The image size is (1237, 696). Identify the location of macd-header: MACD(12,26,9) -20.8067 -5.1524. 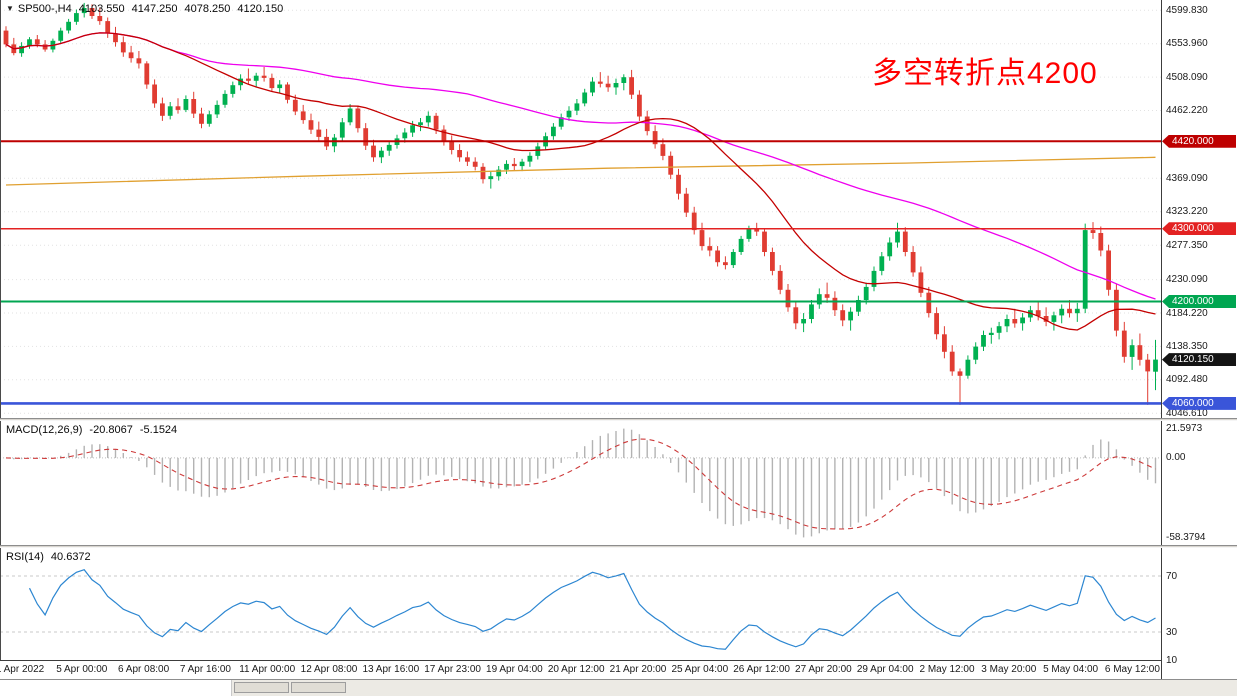
(91, 430).